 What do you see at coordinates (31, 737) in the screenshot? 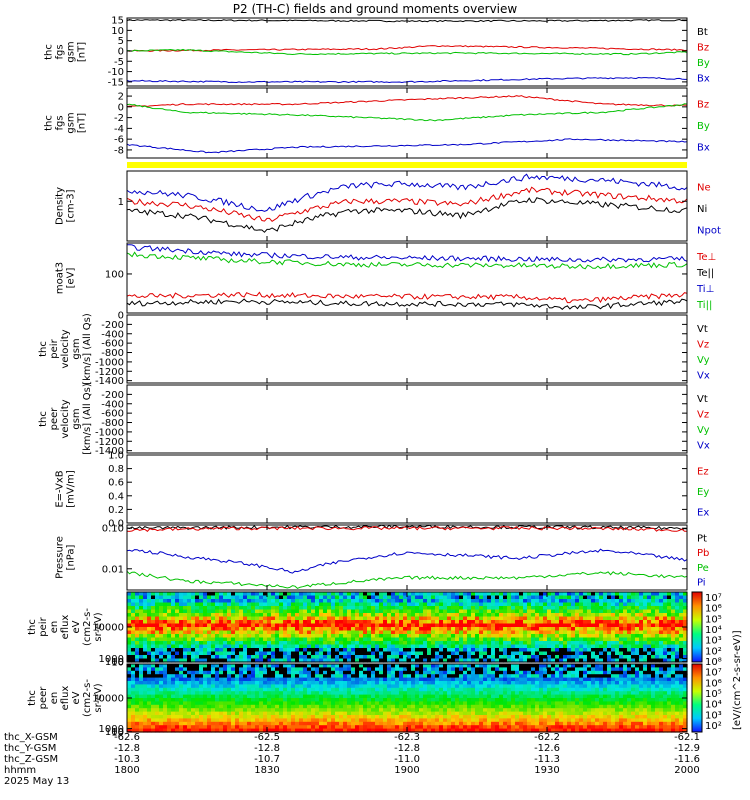
I see `footer-row-label: thc_X-GSM` at bounding box center [31, 737].